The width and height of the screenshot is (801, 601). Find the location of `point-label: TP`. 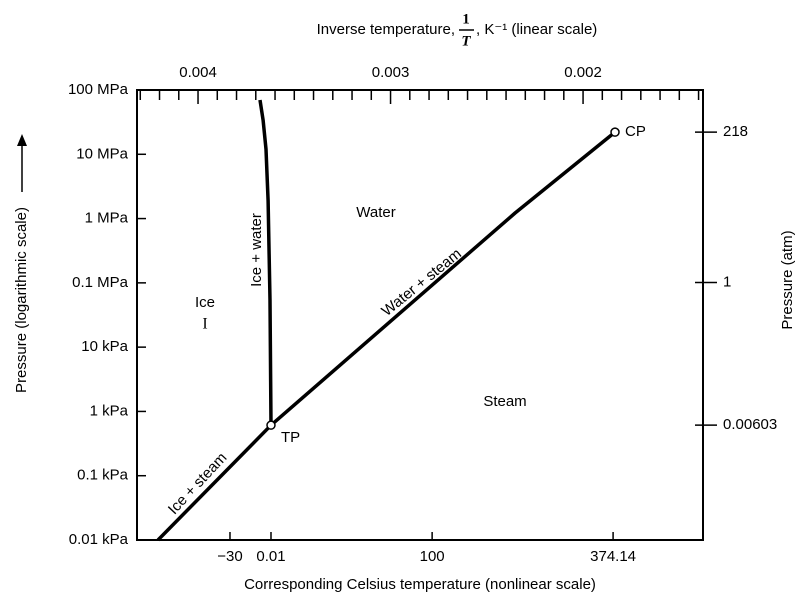

point-label: TP is located at coordinates (290, 437).